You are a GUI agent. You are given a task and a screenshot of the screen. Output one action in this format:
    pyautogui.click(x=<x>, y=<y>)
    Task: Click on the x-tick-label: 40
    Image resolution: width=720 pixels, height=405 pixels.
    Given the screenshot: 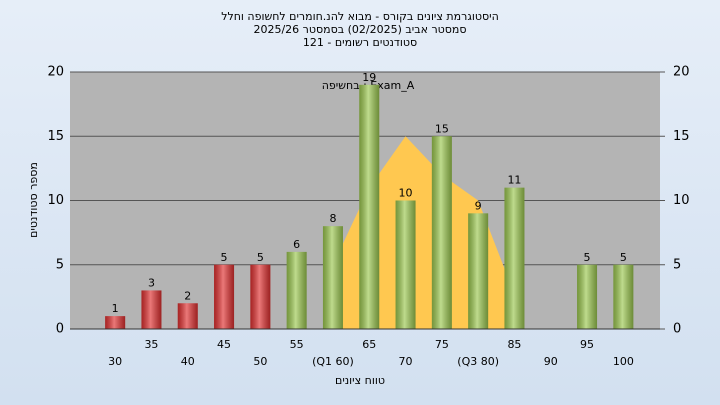 What is the action you would take?
    pyautogui.click(x=188, y=361)
    